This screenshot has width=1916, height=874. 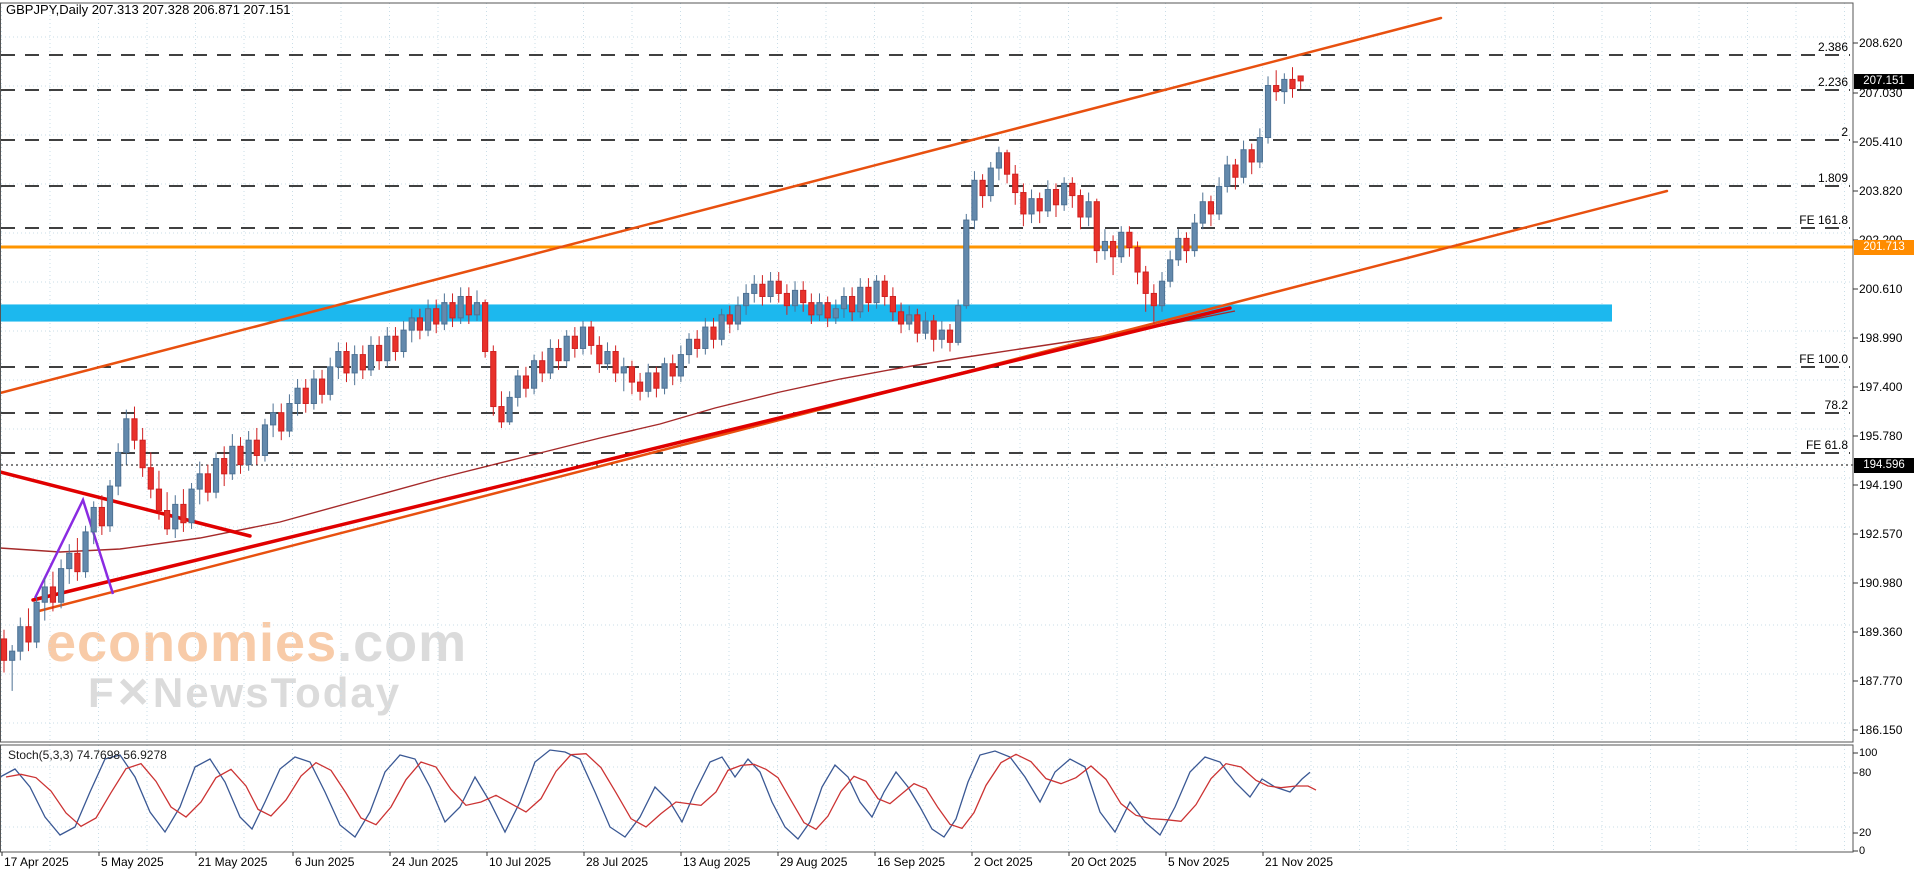 What do you see at coordinates (257, 643) in the screenshot?
I see `watermark-brand: economies.com` at bounding box center [257, 643].